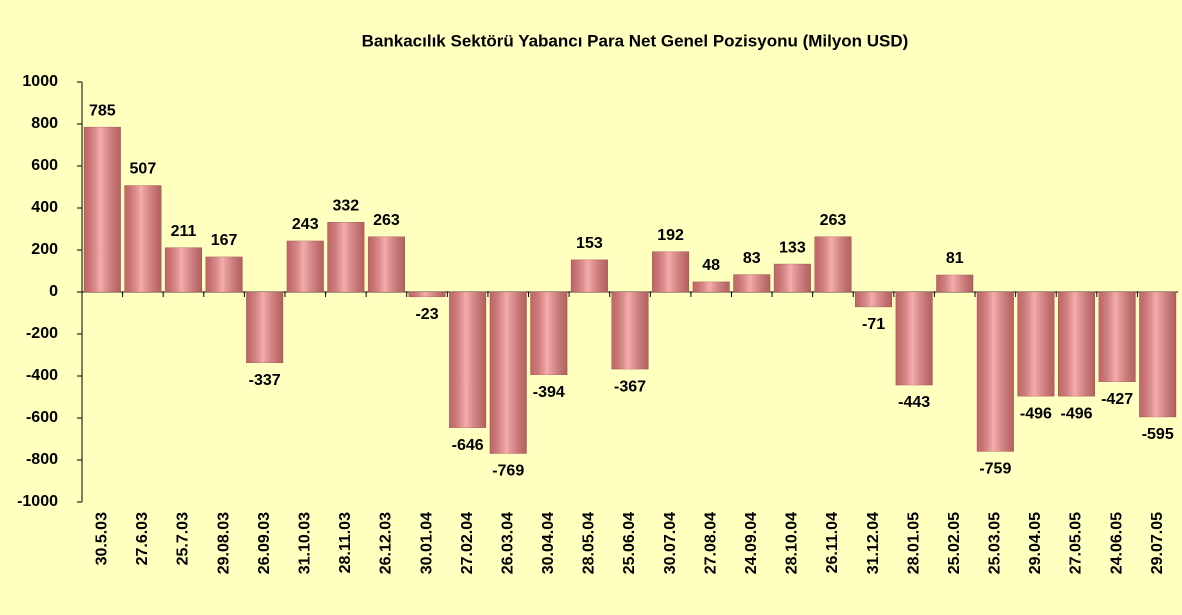 The width and height of the screenshot is (1182, 615). What do you see at coordinates (589, 243) in the screenshot?
I see `data-label: 153` at bounding box center [589, 243].